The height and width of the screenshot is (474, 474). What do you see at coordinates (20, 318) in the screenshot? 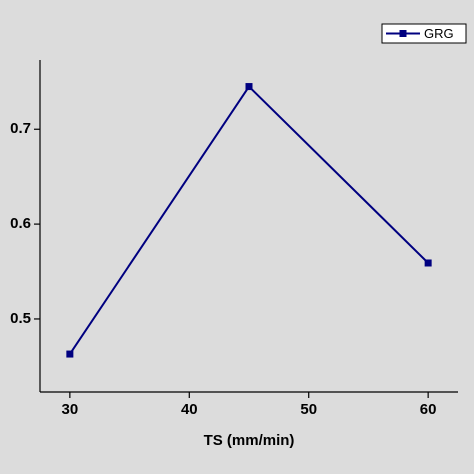
I see `y-tick-label: 0.5` at bounding box center [20, 318].